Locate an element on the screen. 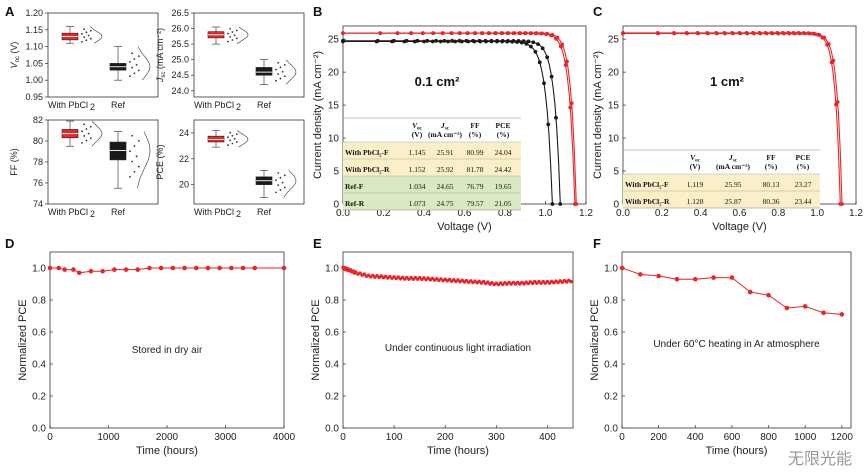 This screenshot has height=473, width=864. table-cell-c: 80.13 is located at coordinates (771, 184).